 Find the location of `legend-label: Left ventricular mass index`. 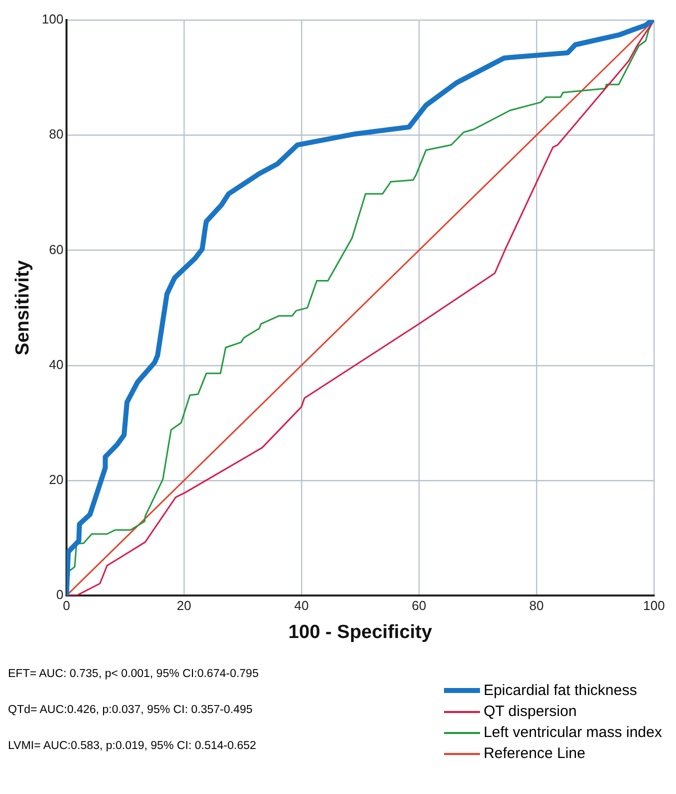

legend-label: Left ventricular mass index is located at coordinates (573, 733).